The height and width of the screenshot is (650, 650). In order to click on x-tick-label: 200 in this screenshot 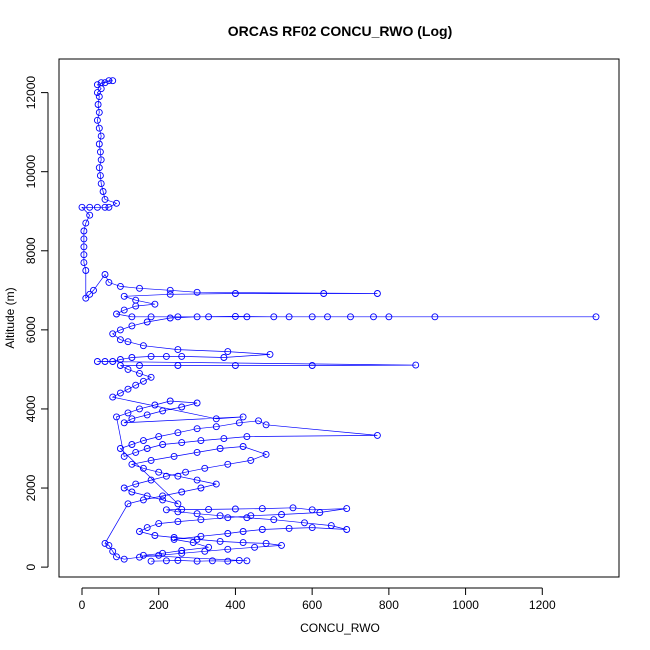, I will do `click(159, 605)`.